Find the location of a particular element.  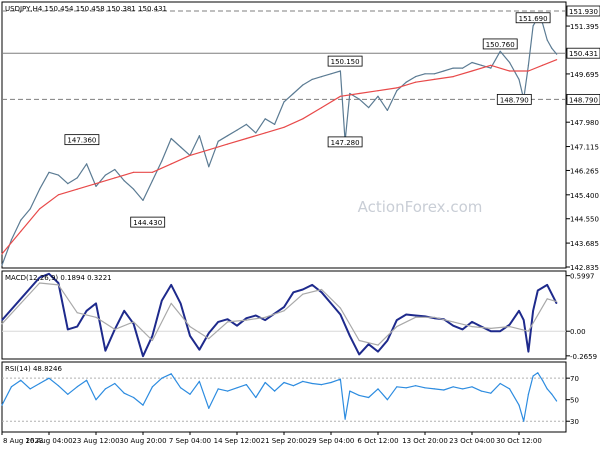

price-ytick-label: 149.695 is located at coordinates (584, 75).